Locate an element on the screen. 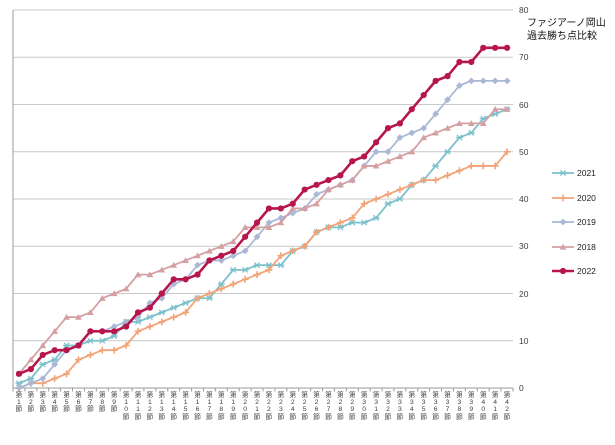 This screenshot has width=615, height=445. legend-item-2020: 2020 is located at coordinates (573, 198).